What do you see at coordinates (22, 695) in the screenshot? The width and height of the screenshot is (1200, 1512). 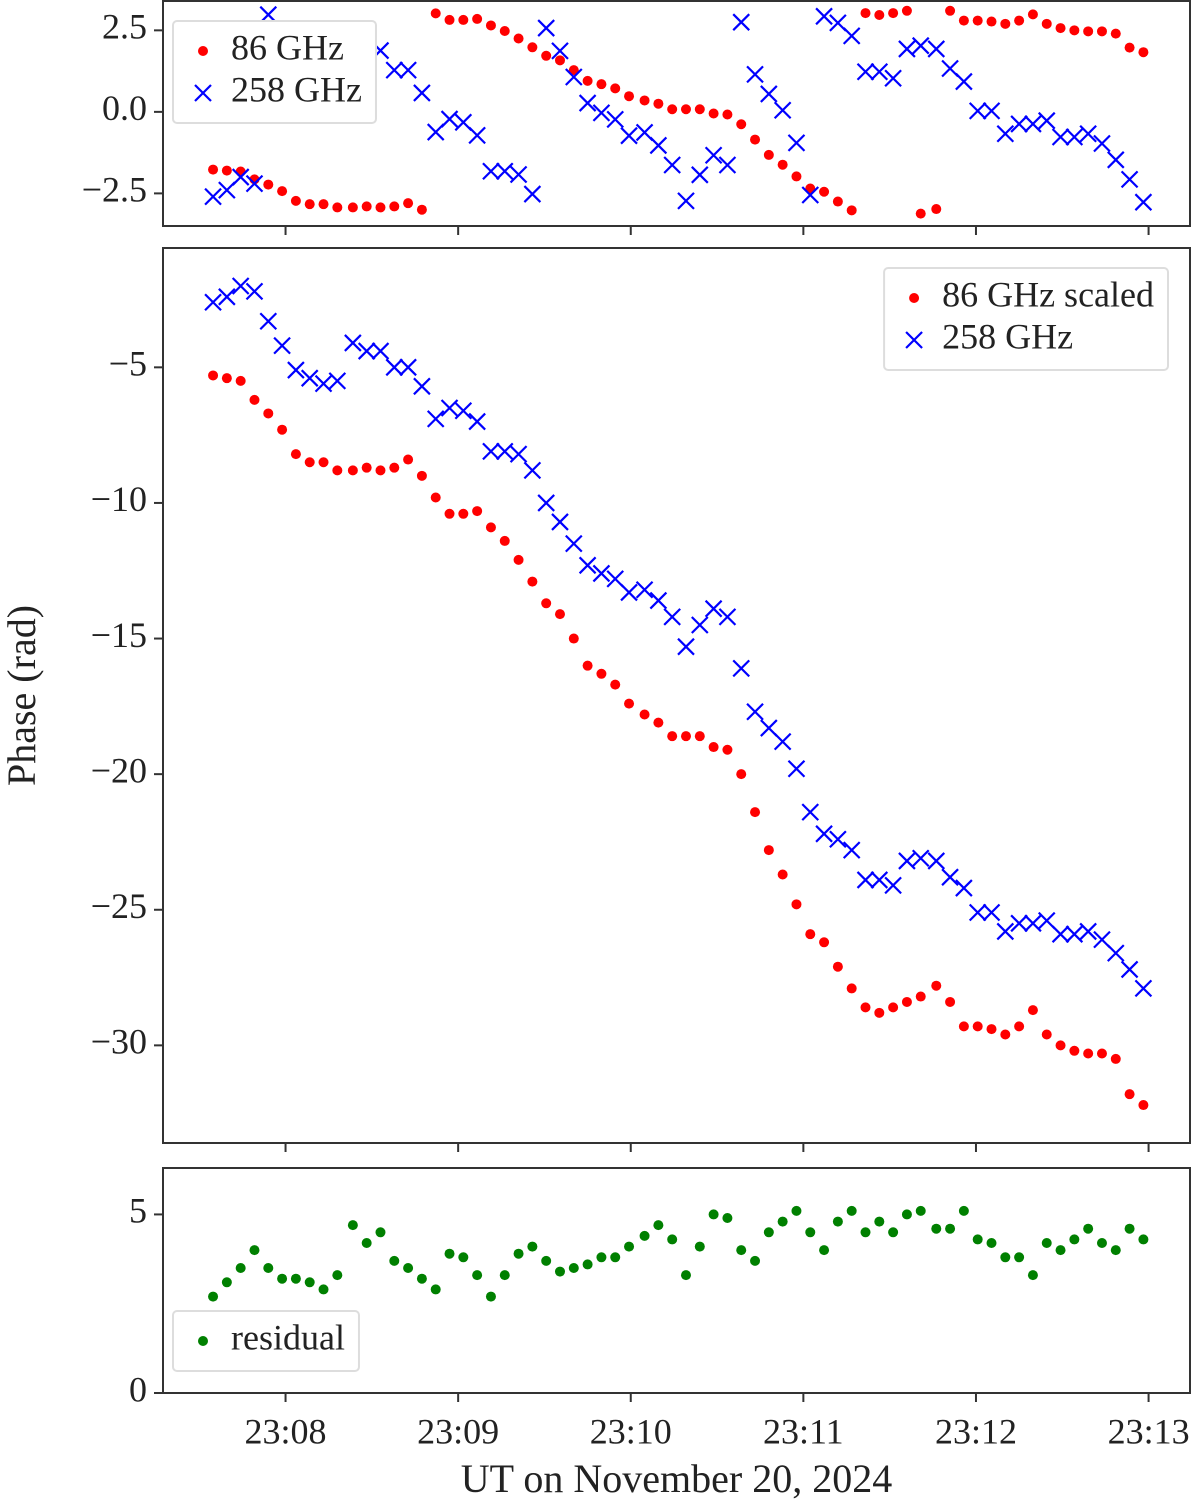 I see `y-axis-label: Phase (rad)` at bounding box center [22, 695].